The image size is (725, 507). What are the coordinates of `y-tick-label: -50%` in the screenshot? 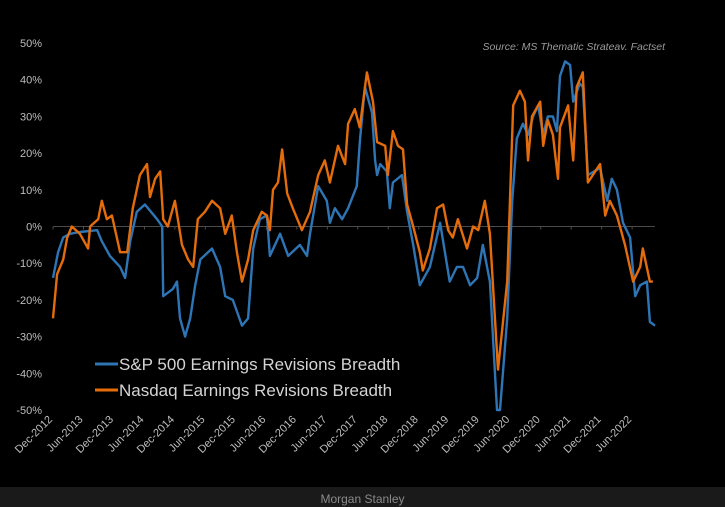 It's located at (29, 411).